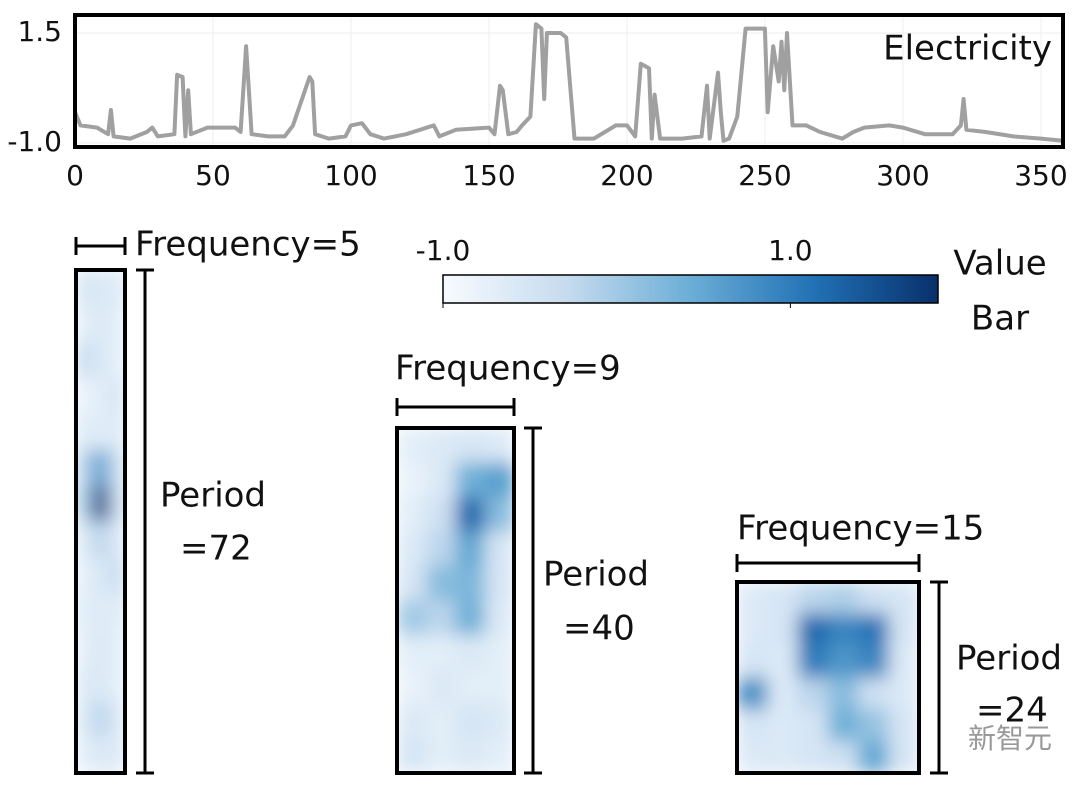 The image size is (1080, 786). Describe the element at coordinates (690, 289) in the screenshot. I see `colorbar` at that location.